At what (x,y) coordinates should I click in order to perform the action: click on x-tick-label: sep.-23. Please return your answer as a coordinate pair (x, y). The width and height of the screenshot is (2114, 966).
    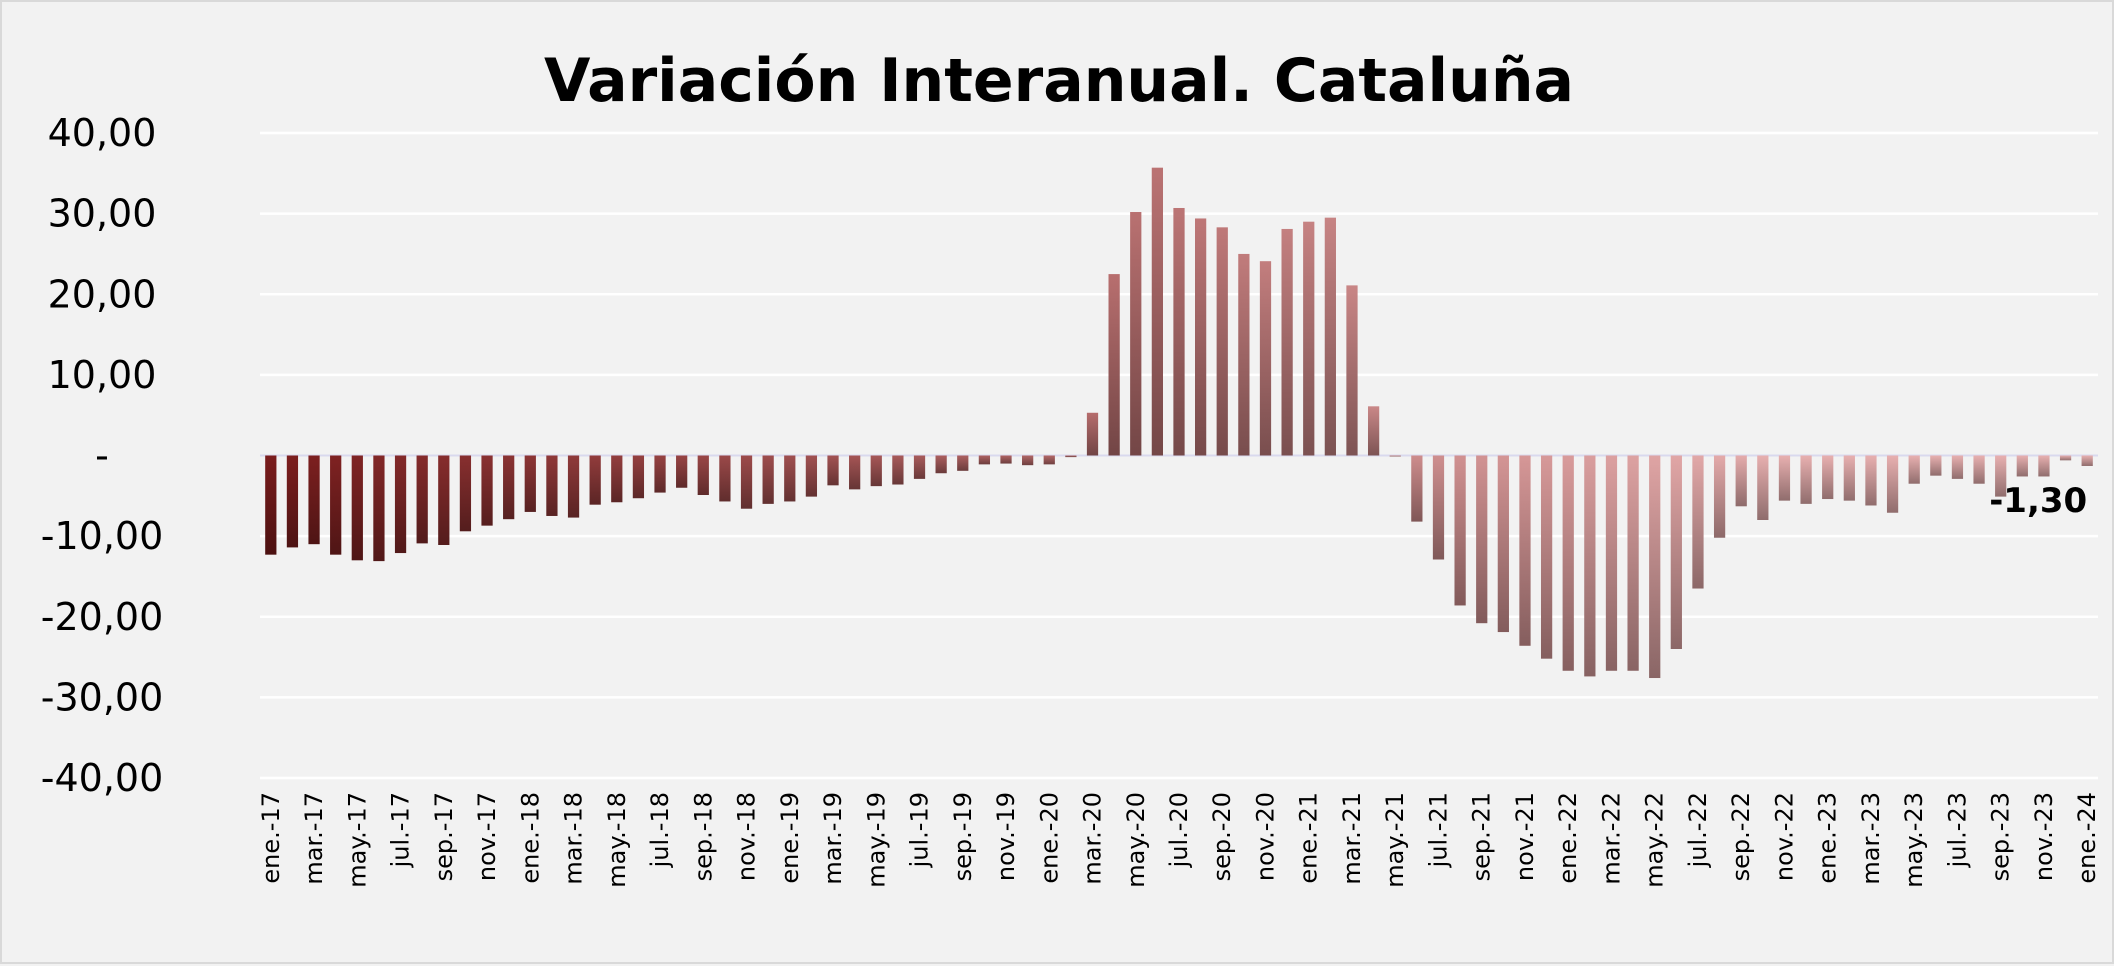
    Looking at the image, I should click on (2001, 836).